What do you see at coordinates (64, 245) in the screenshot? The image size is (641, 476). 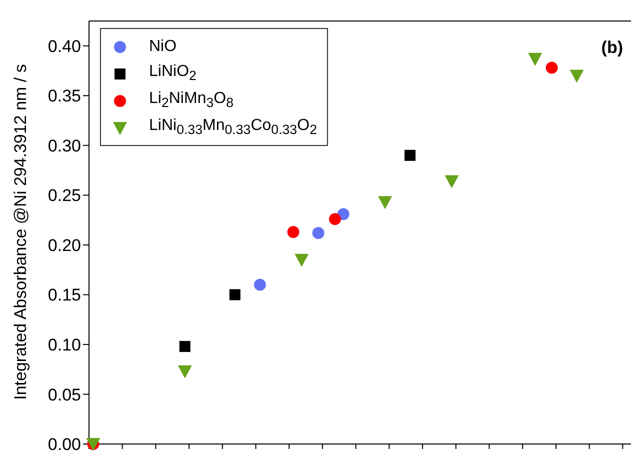 I see `y-tick-label: 0.20` at bounding box center [64, 245].